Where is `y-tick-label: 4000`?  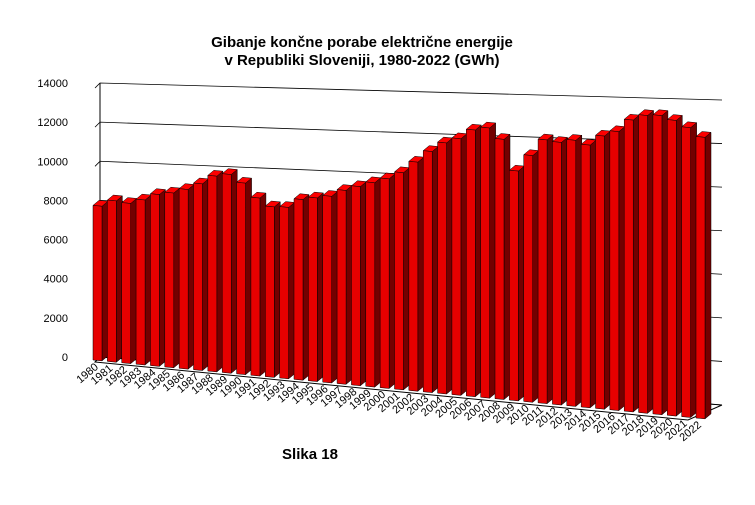 y-tick-label: 4000 is located at coordinates (56, 280).